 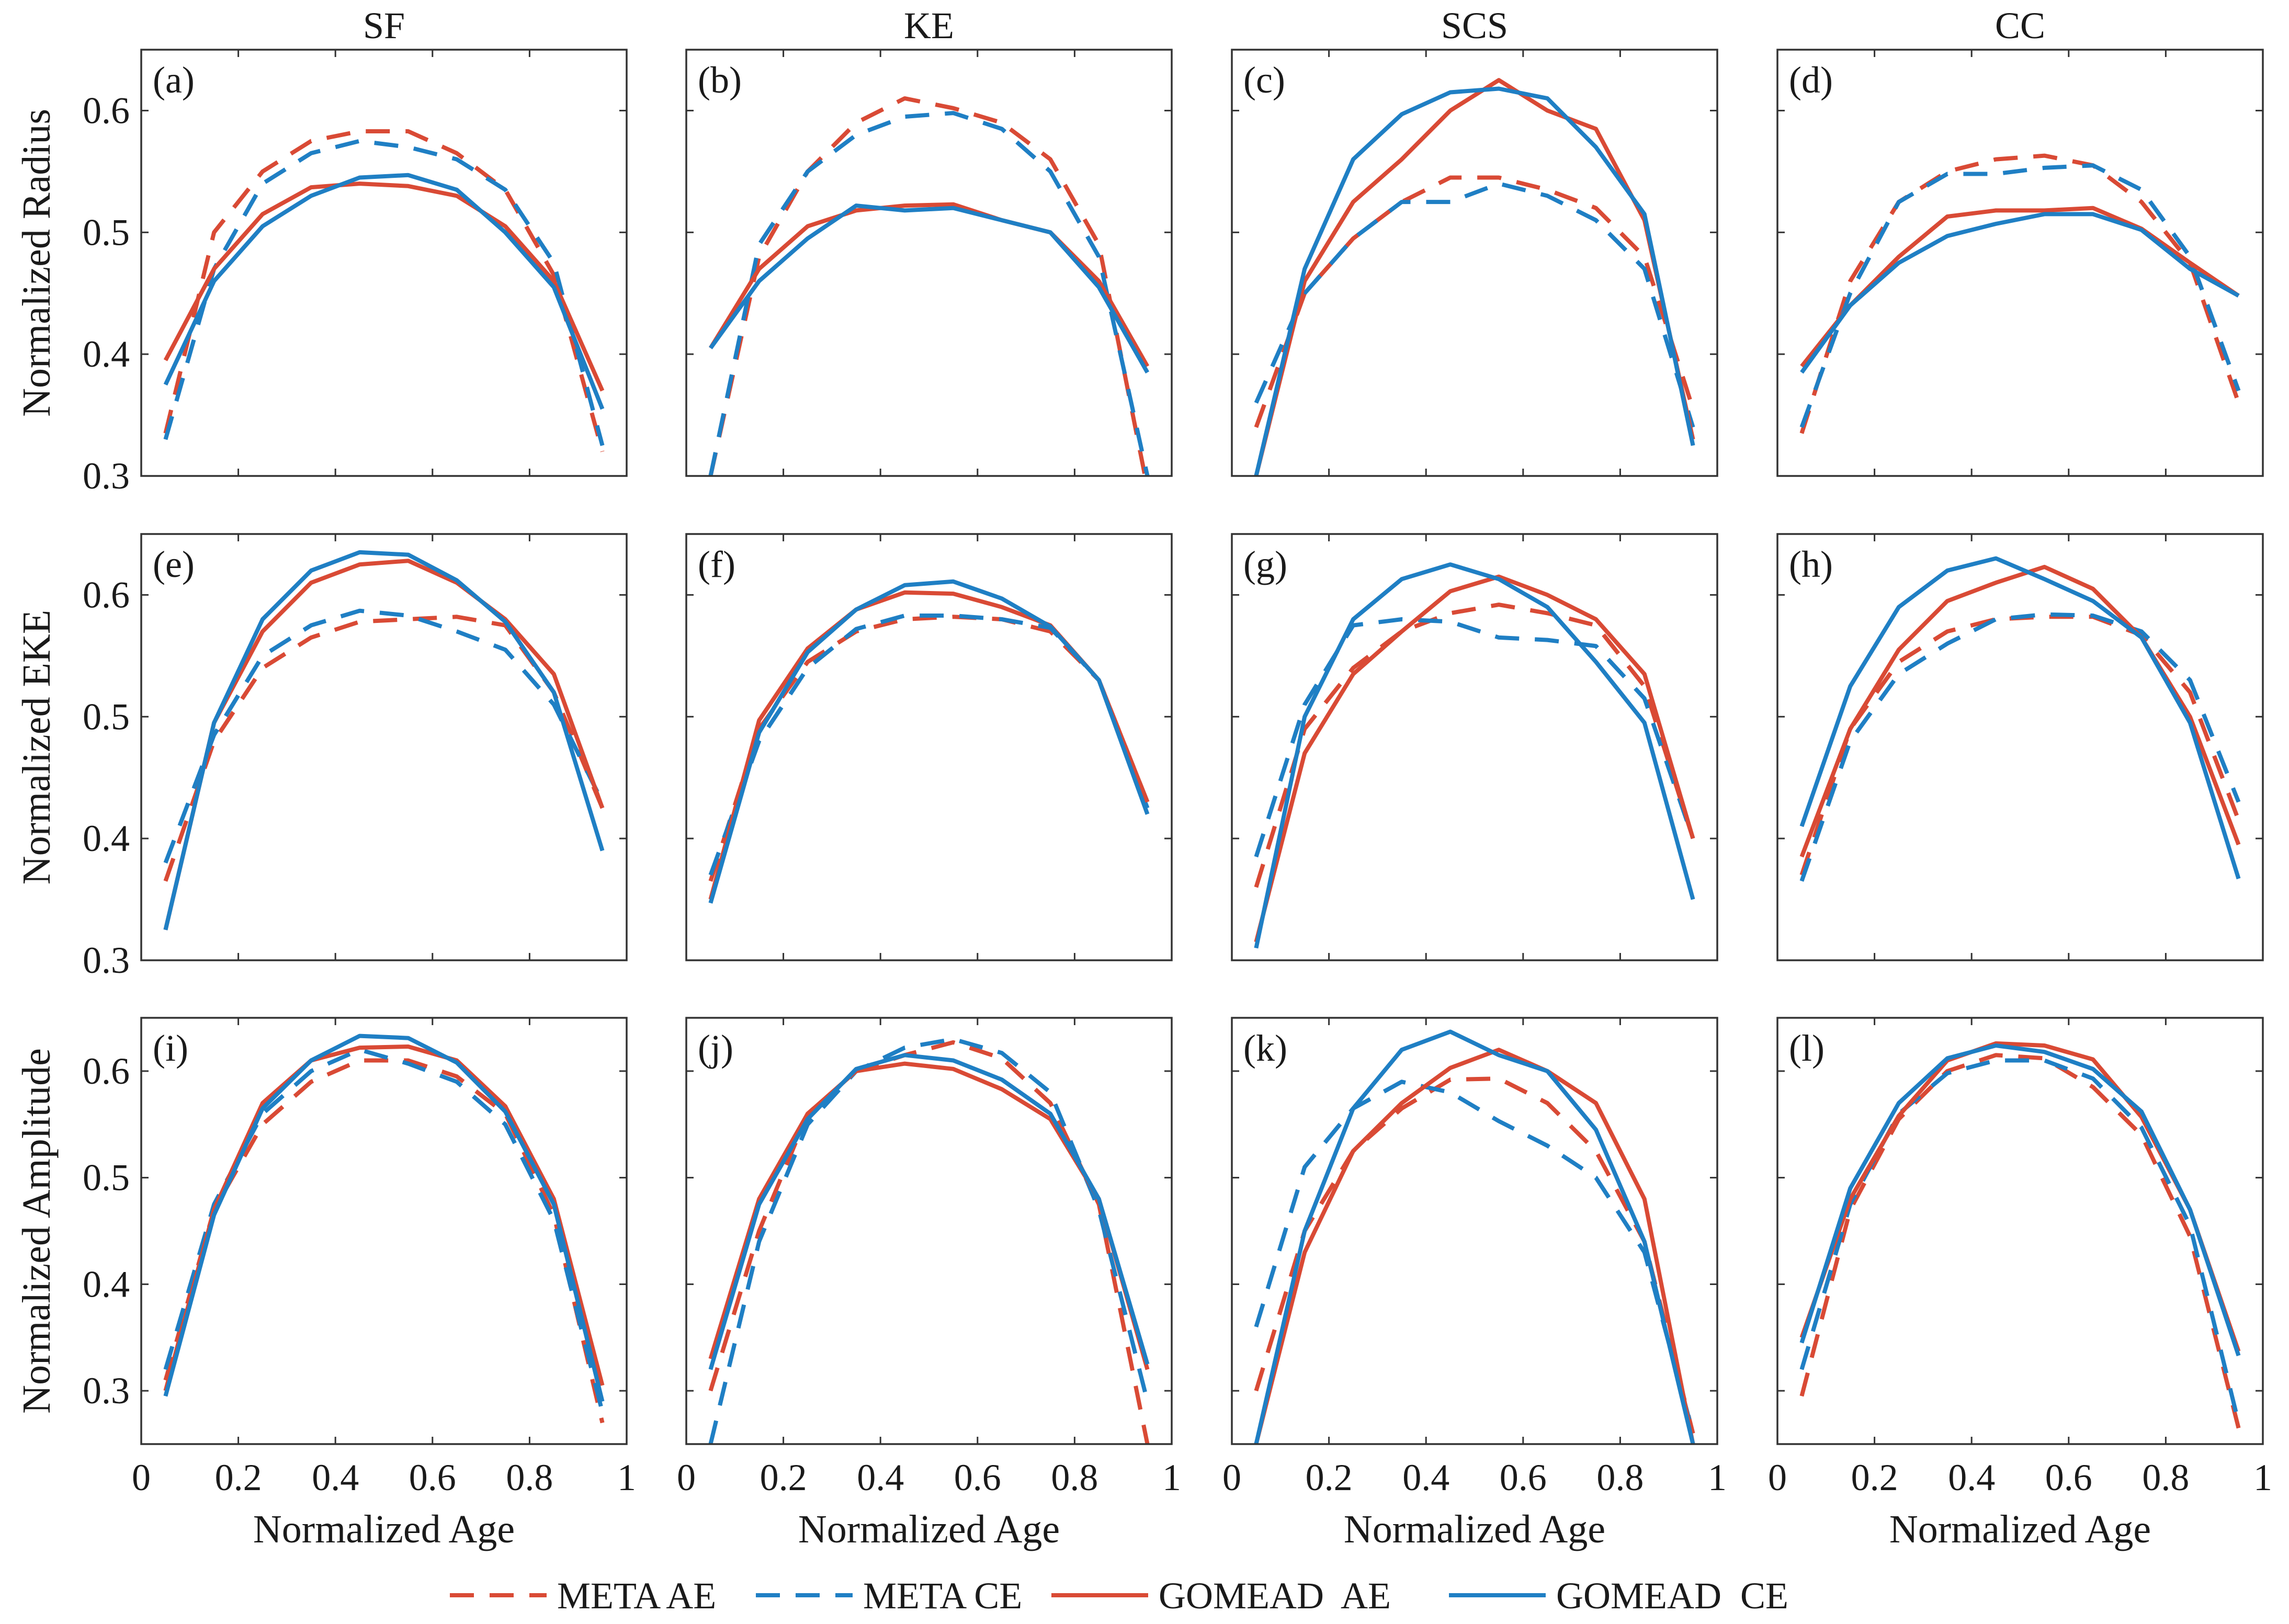 I want to click on legend-label: GOMEAD CE, so click(x=1672, y=1596).